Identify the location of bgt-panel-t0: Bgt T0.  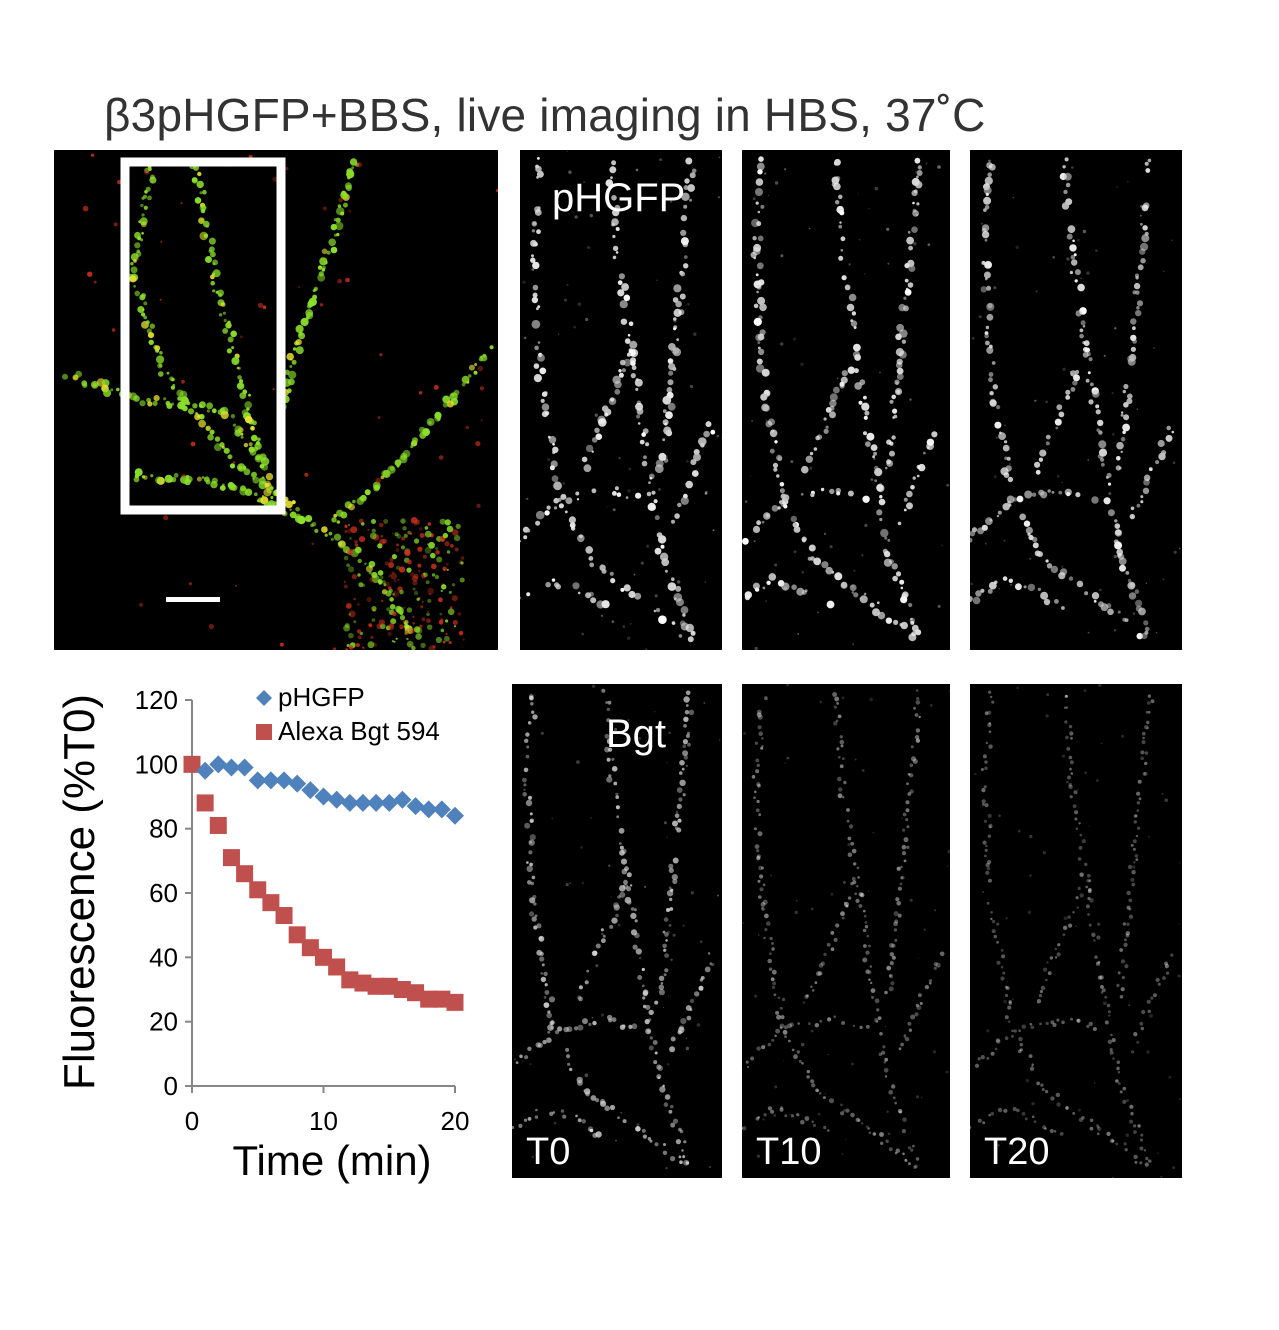
(617, 931).